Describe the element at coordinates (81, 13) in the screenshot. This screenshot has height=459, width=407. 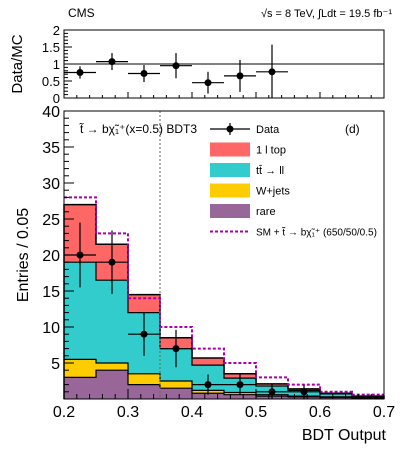
I see `experiment-label: CMS` at that location.